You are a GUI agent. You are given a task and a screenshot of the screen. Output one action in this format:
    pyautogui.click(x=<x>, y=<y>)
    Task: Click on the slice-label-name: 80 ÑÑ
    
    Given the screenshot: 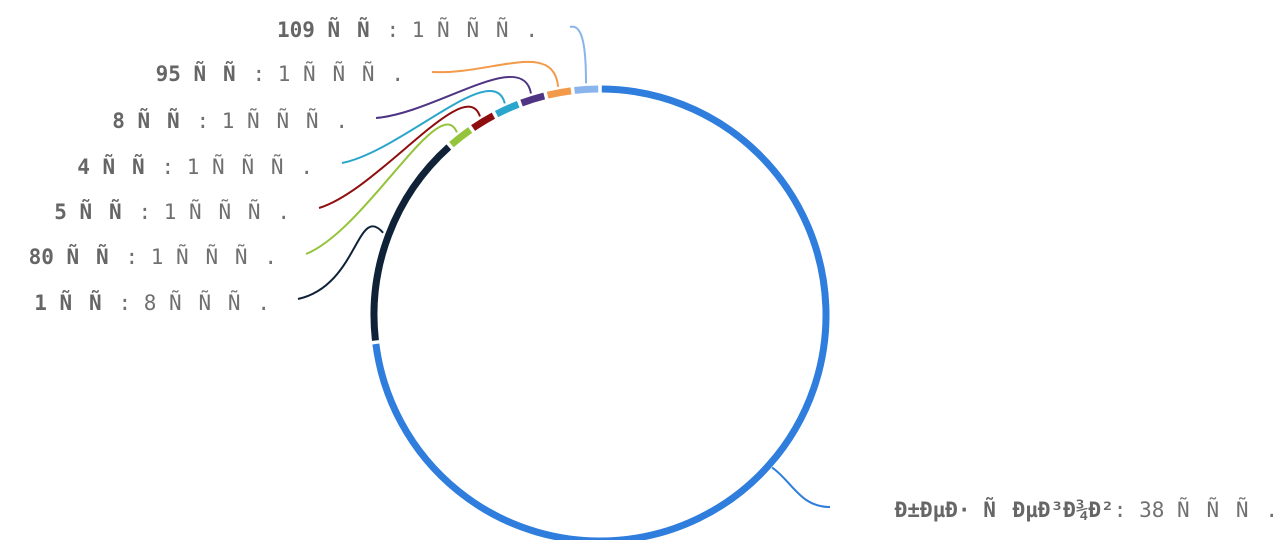 What is the action you would take?
    pyautogui.click(x=77, y=256)
    